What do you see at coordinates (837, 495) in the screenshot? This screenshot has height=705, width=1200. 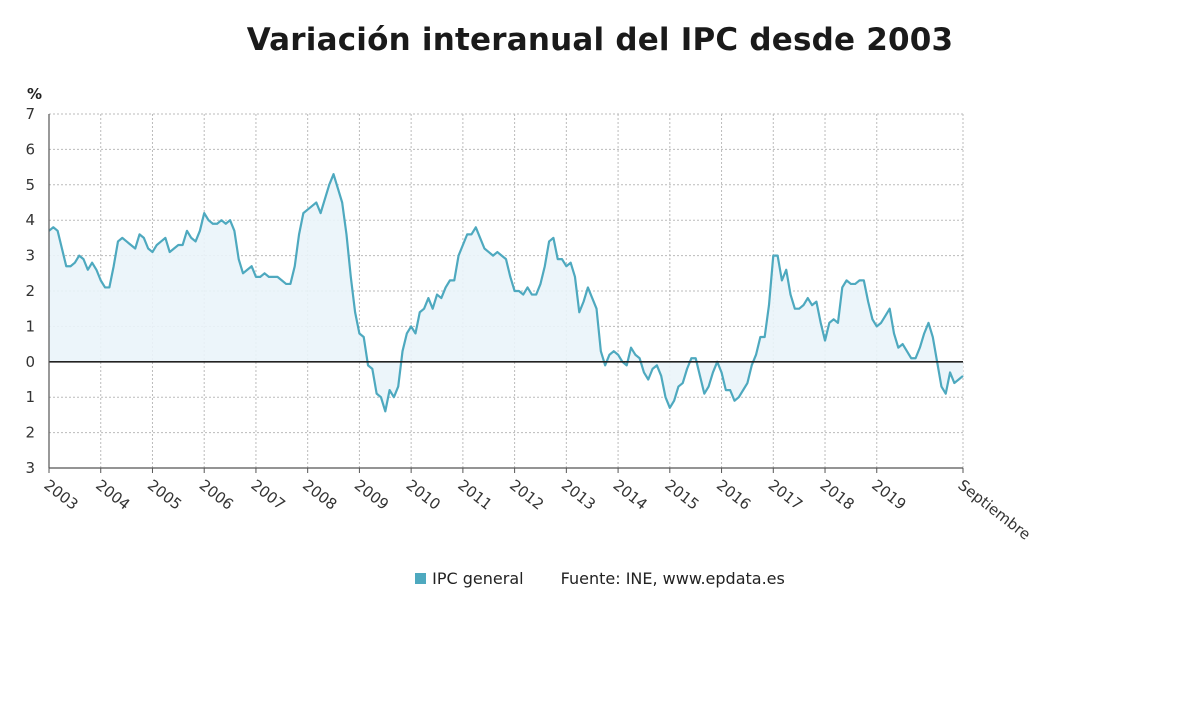 I see `x-tick-label: 2018` at bounding box center [837, 495].